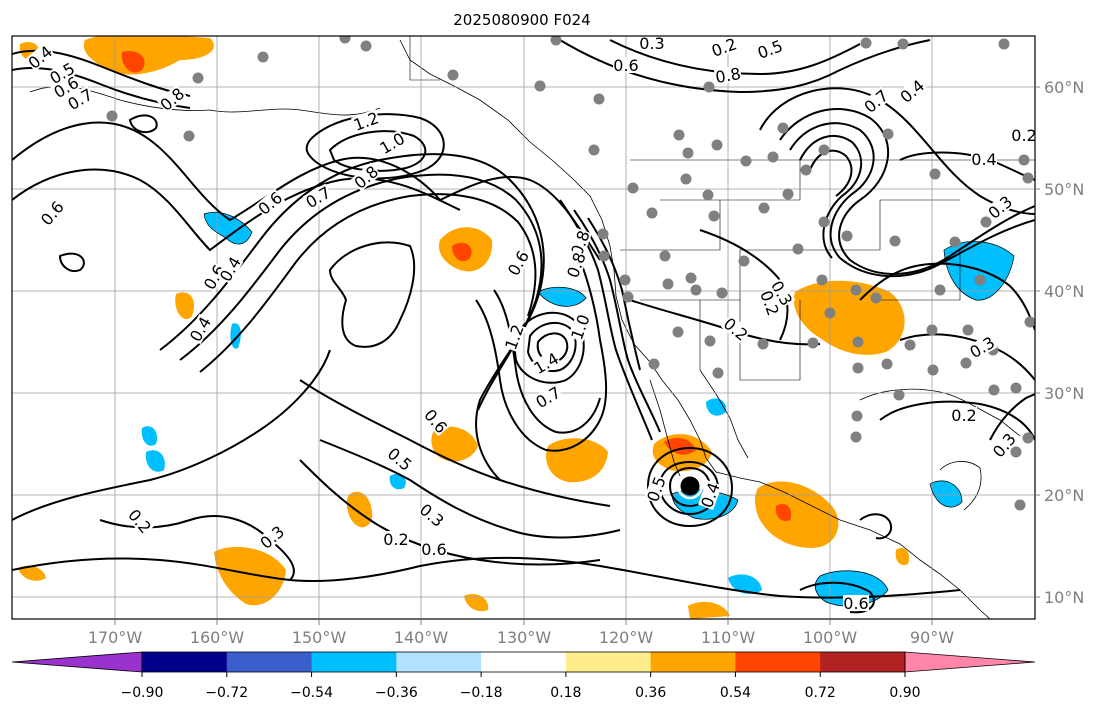 Image resolution: width=1105 pixels, height=712 pixels. Describe the element at coordinates (1064, 393) in the screenshot. I see `lat-tick-label: 30°N` at that location.